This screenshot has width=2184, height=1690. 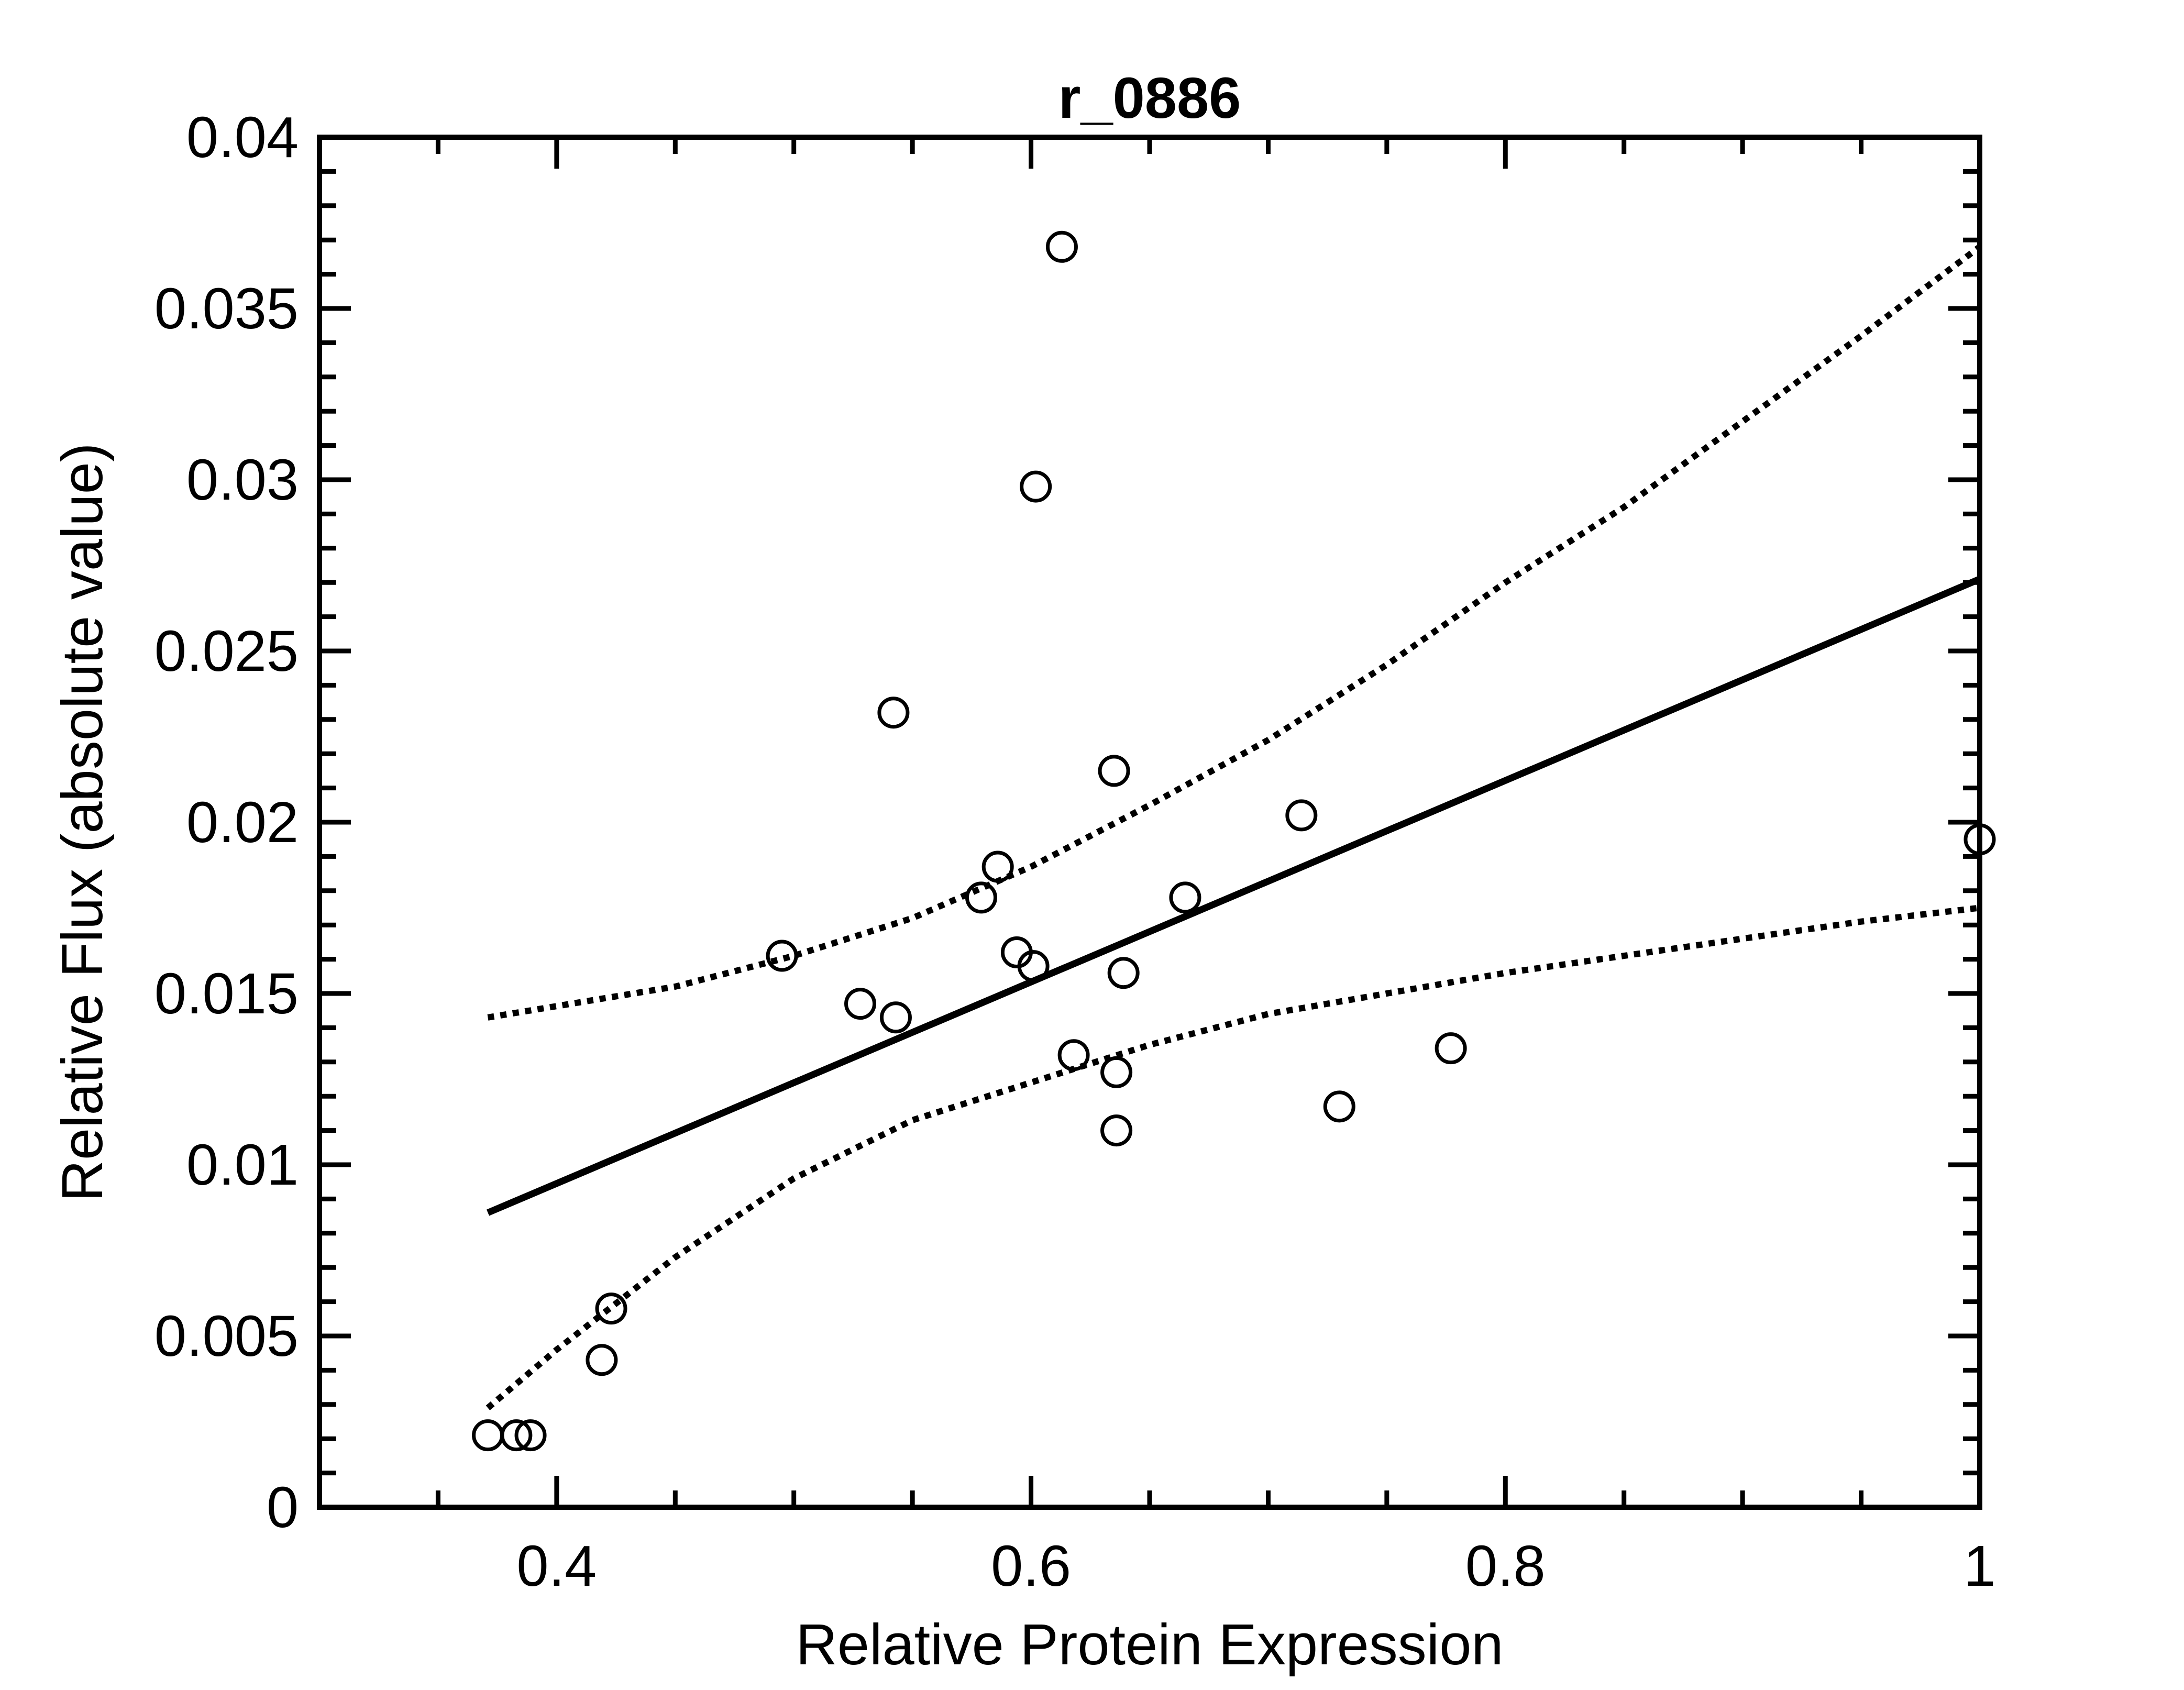 I want to click on y-tick-label: 0.005, so click(x=227, y=1336).